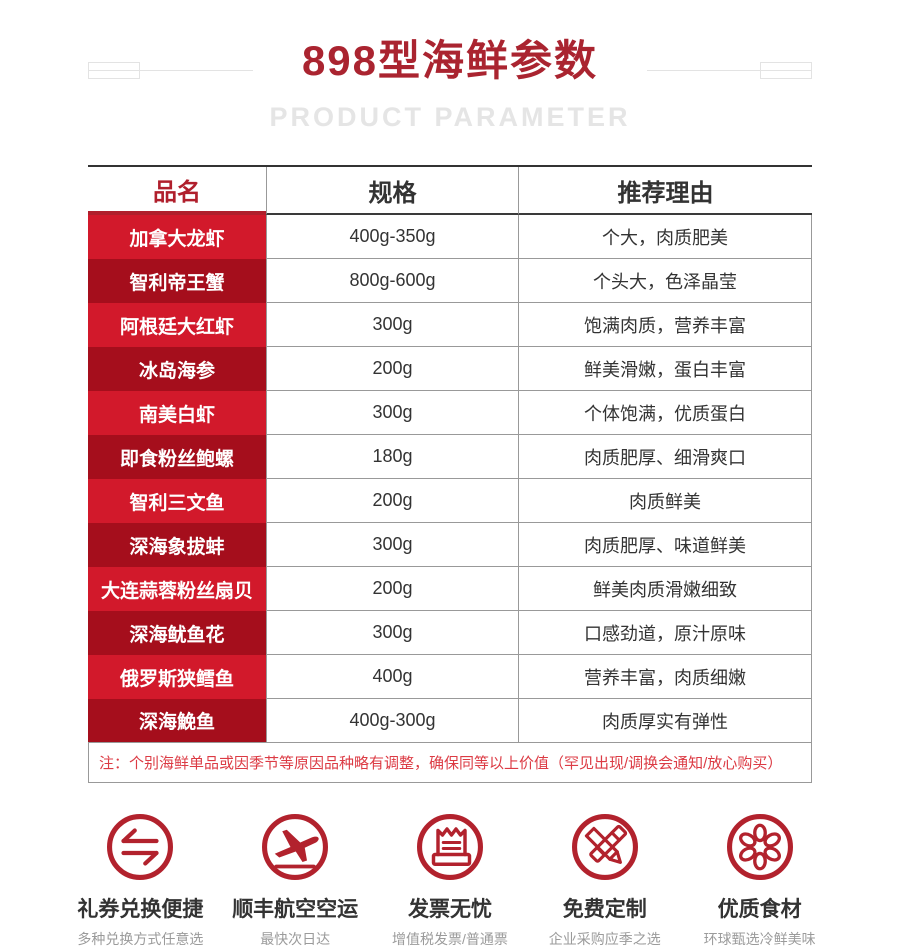 The width and height of the screenshot is (900, 948). I want to click on cell-reason: 肉质肥厚、味道鲜美, so click(665, 545).